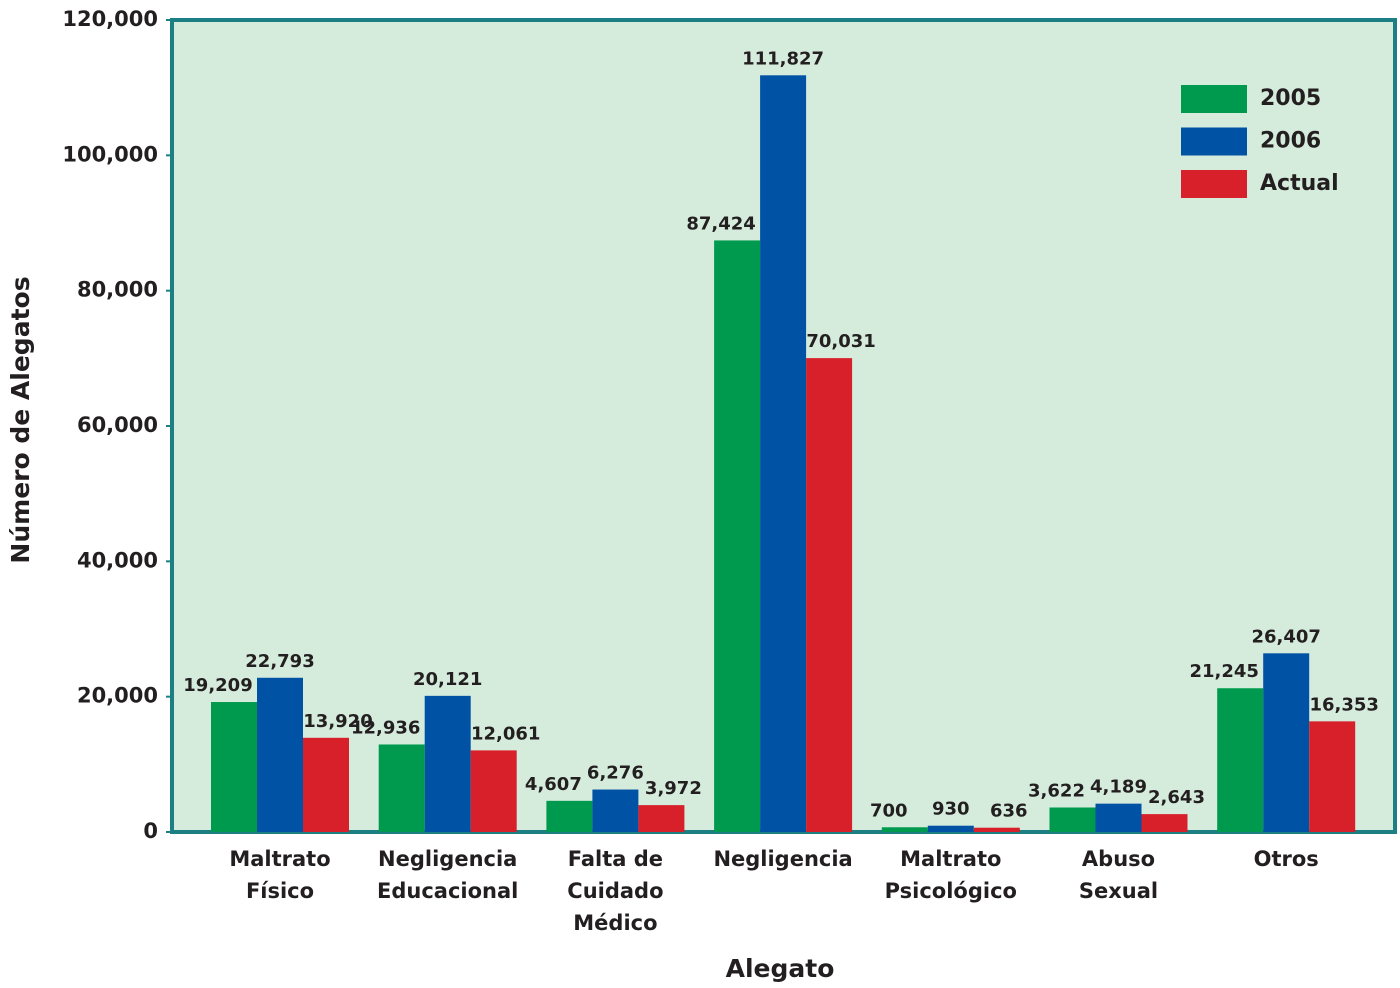  What do you see at coordinates (840, 341) in the screenshot?
I see `data-label: 70,031` at bounding box center [840, 341].